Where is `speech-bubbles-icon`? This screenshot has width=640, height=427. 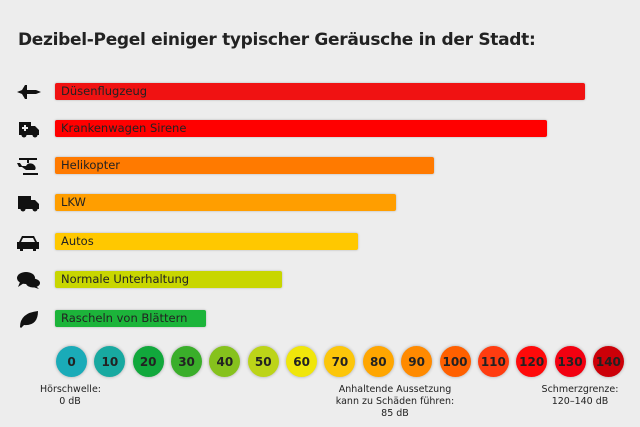 speech-bubbles-icon is located at coordinates (29, 280).